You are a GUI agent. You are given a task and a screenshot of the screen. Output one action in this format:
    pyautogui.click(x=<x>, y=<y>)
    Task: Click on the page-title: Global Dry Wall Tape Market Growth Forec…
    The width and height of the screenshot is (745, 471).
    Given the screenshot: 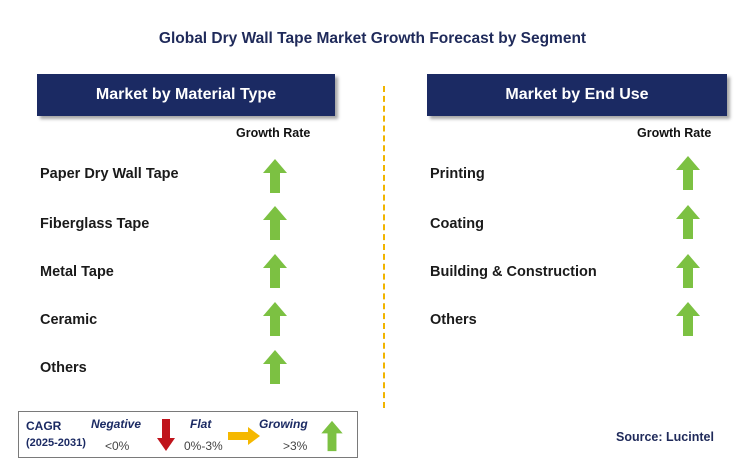 What is the action you would take?
    pyautogui.click(x=372, y=38)
    